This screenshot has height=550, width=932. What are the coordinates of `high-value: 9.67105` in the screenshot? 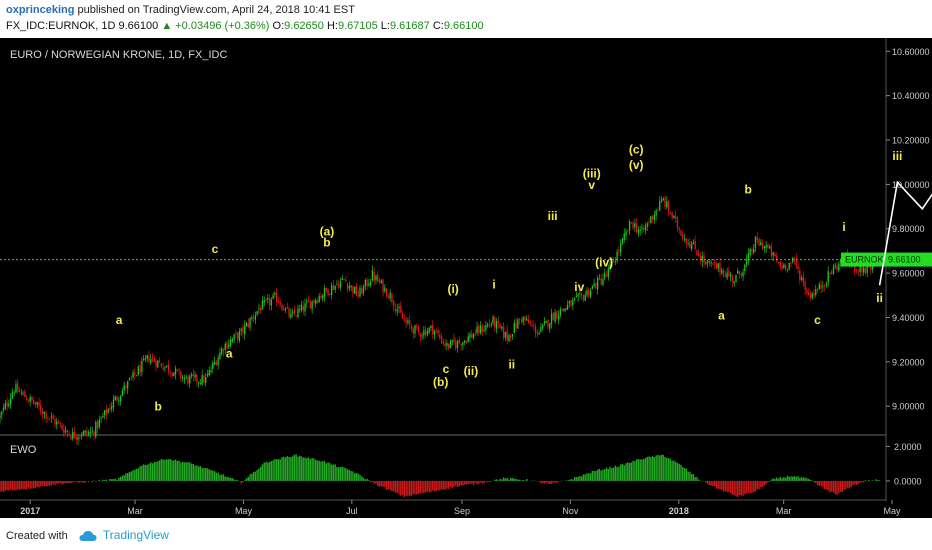 It's located at (357, 26).